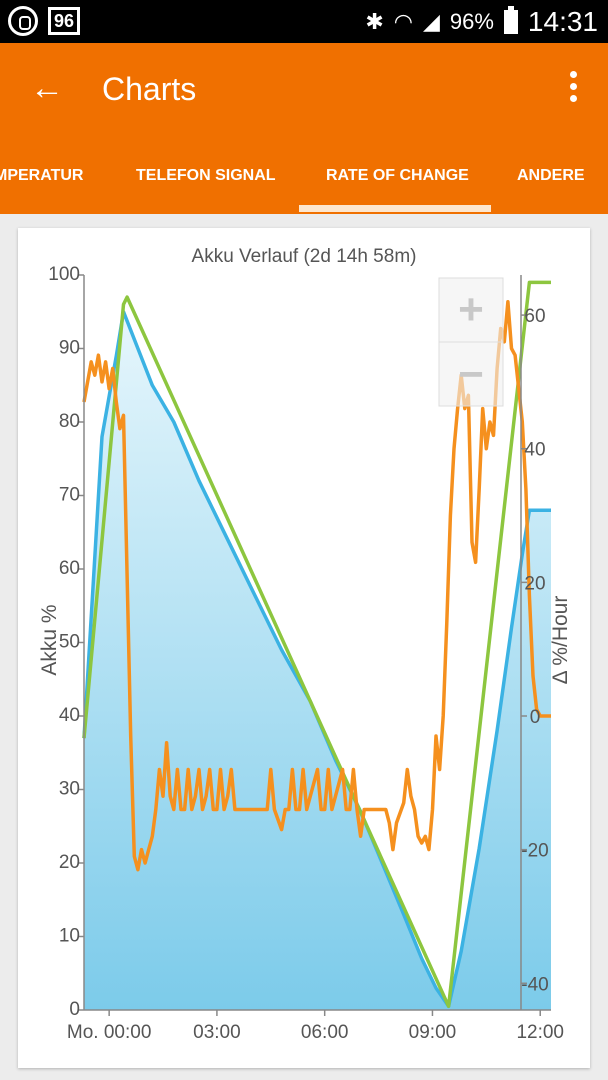  Describe the element at coordinates (69, 568) in the screenshot. I see `y-left-tick-label: 60` at that location.